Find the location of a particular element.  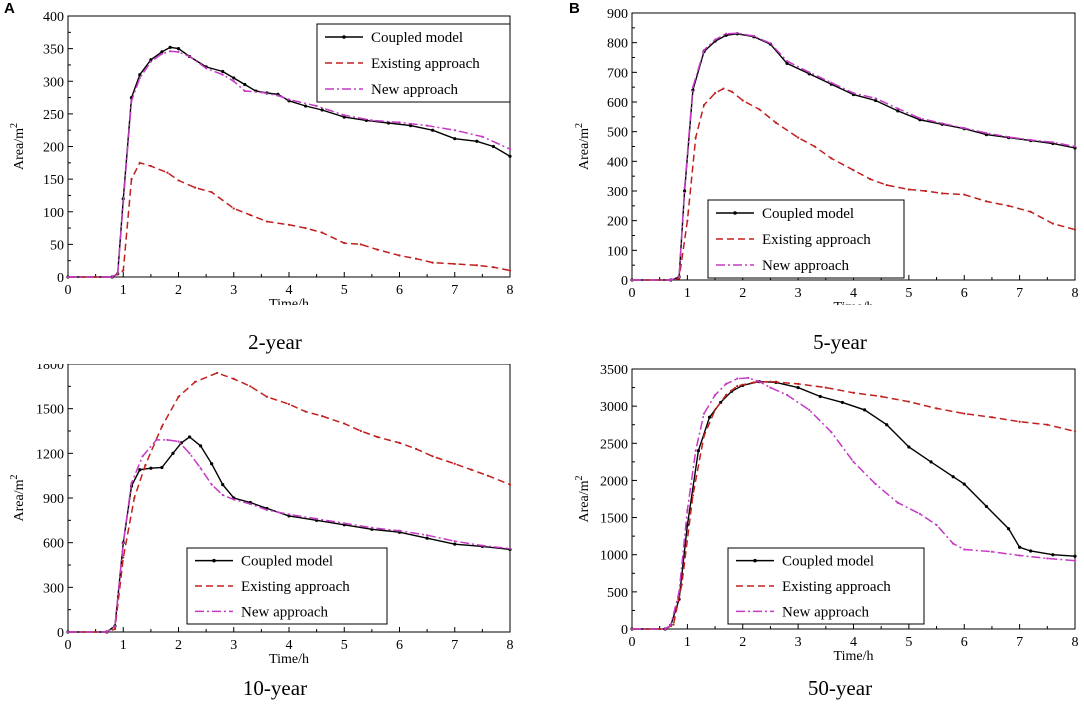

y-tick-label: 250 is located at coordinates (53, 115).